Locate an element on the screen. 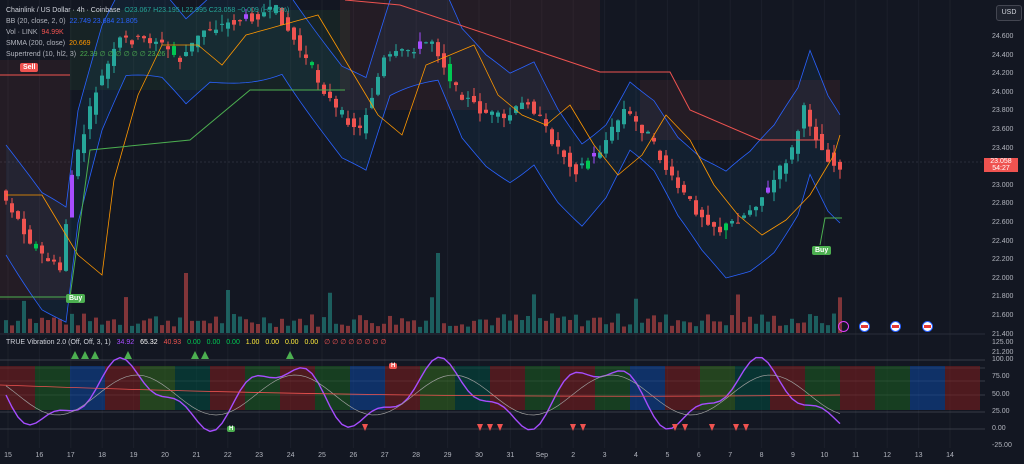  price-tick-label: 21.200 is located at coordinates (1003, 353).